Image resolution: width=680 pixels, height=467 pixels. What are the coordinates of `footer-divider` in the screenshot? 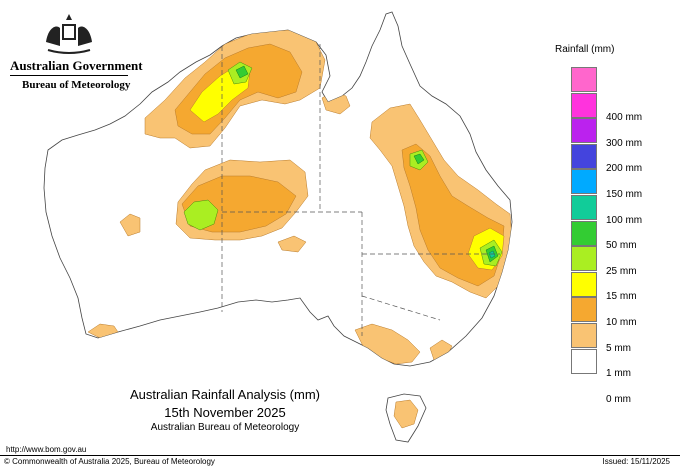 It's located at (340, 455).